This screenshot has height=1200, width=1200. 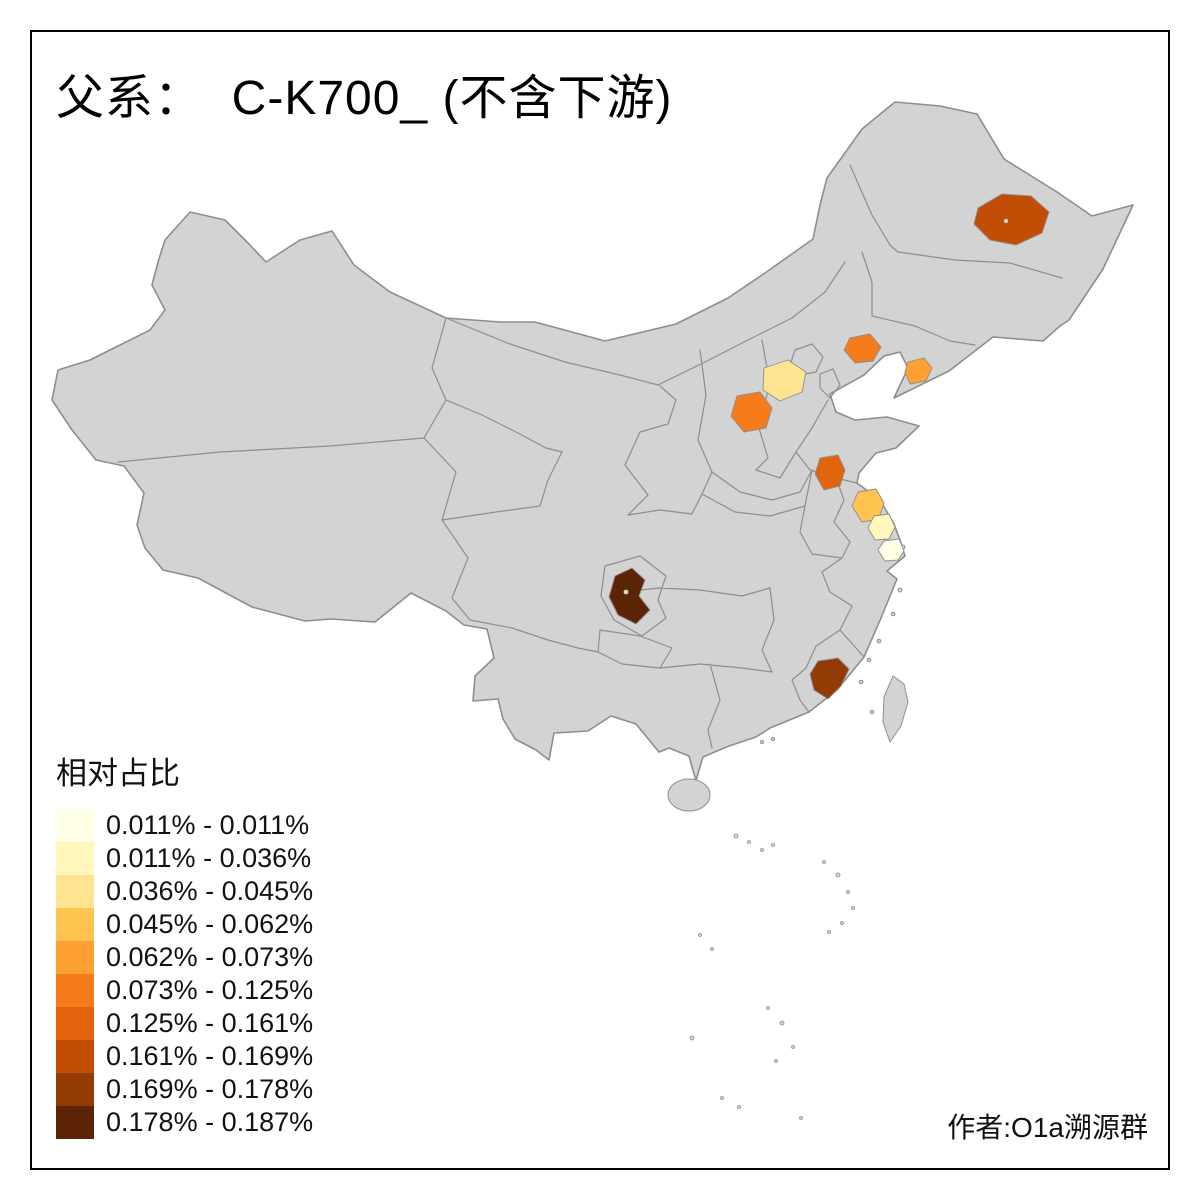 What do you see at coordinates (689, 795) in the screenshot?
I see `hainan-island` at bounding box center [689, 795].